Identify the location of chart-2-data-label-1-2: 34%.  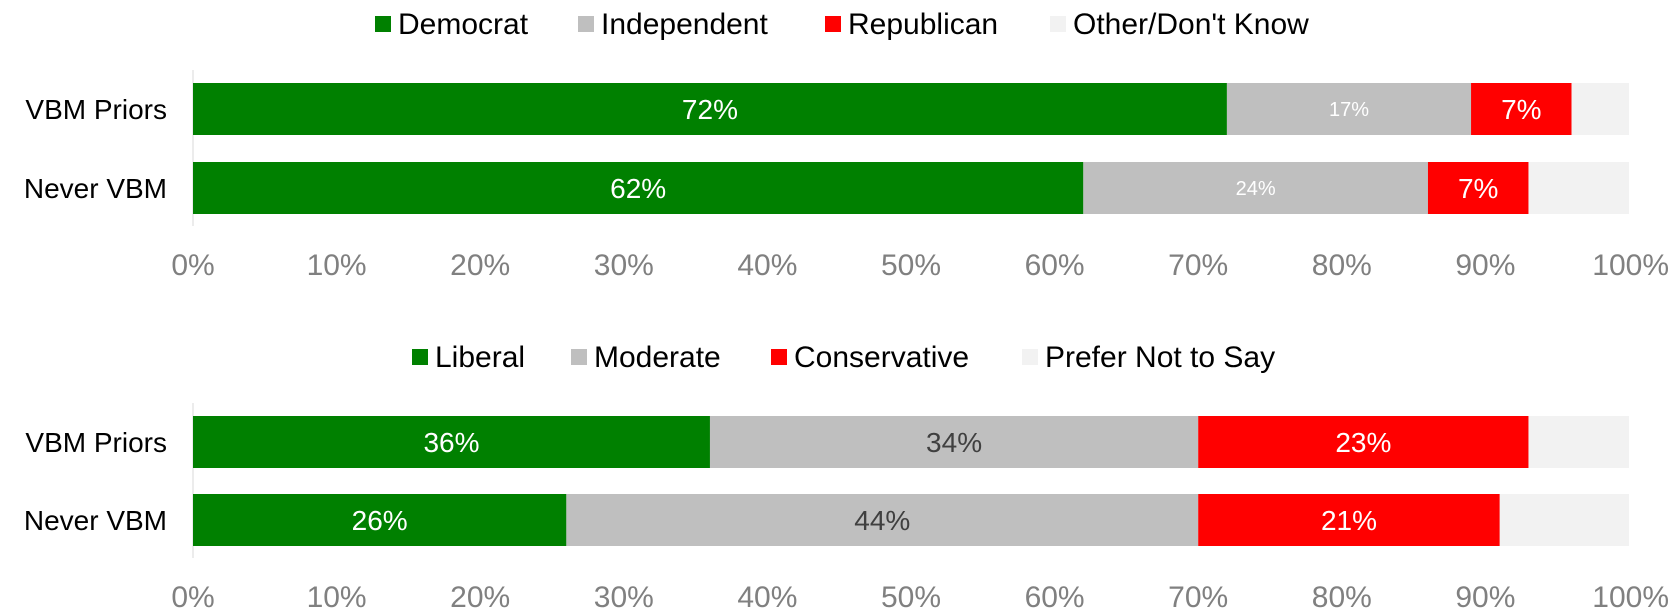
(954, 442).